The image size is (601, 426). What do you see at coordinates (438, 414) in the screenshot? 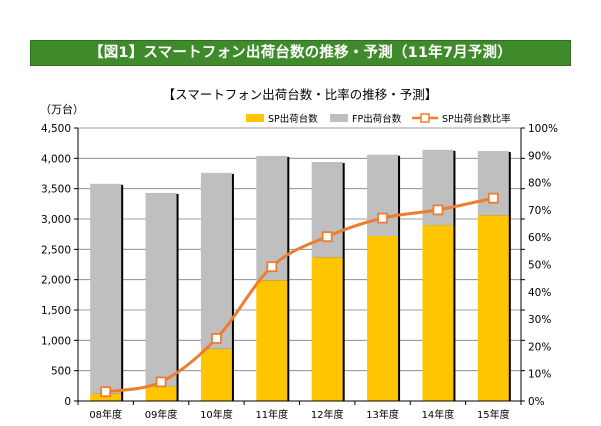
I see `x-tick-label: 14年度` at bounding box center [438, 414].